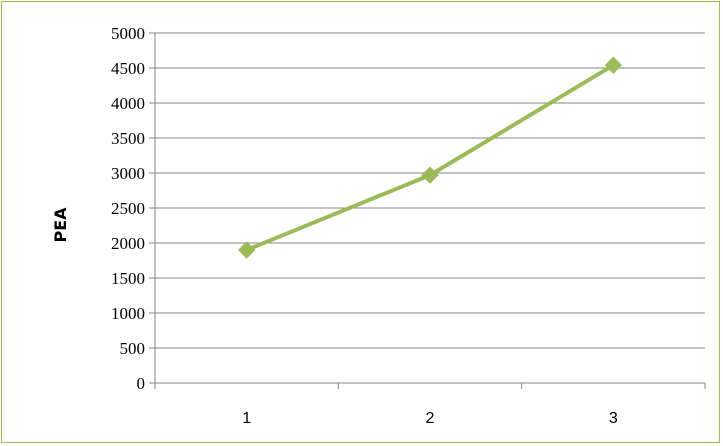 The height and width of the screenshot is (446, 723). Describe the element at coordinates (128, 33) in the screenshot. I see `y-tick-label: 5000` at that location.